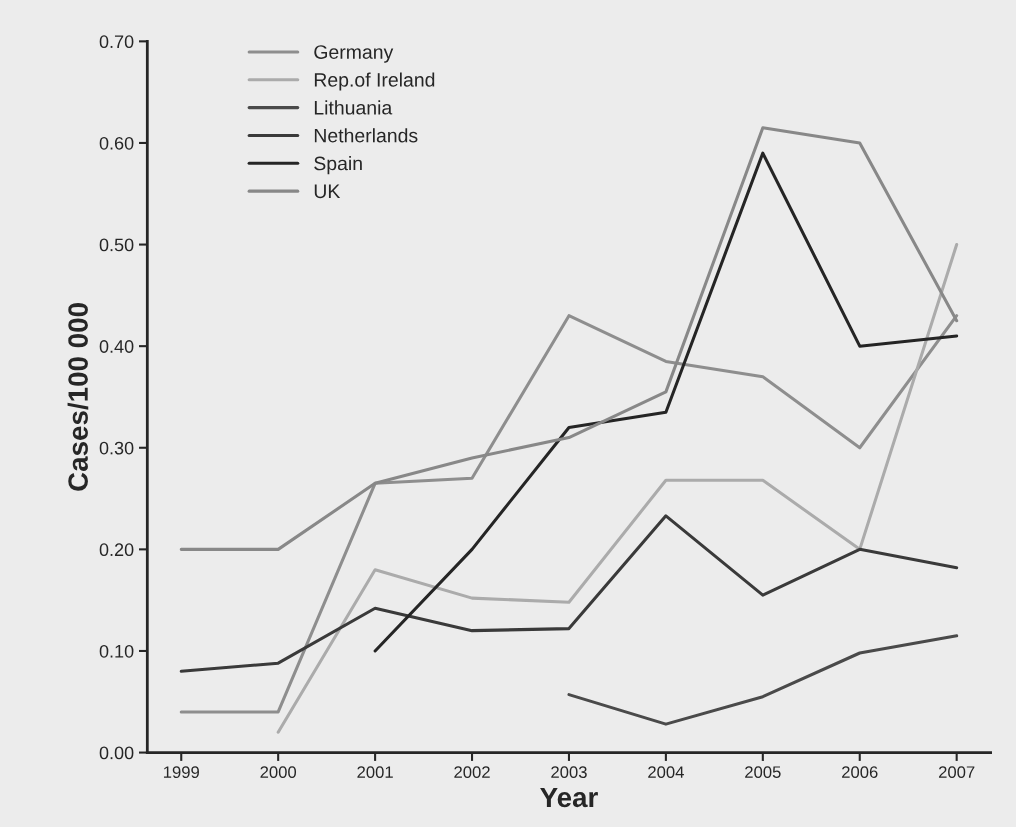 The height and width of the screenshot is (827, 1016). What do you see at coordinates (327, 191) in the screenshot?
I see `legend-label: UK` at bounding box center [327, 191].